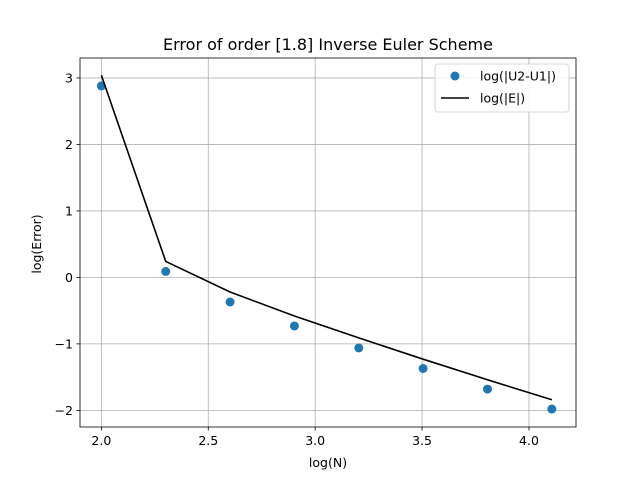 Image resolution: width=640 pixels, height=480 pixels. I want to click on x-tick-label: 4.0, so click(529, 440).